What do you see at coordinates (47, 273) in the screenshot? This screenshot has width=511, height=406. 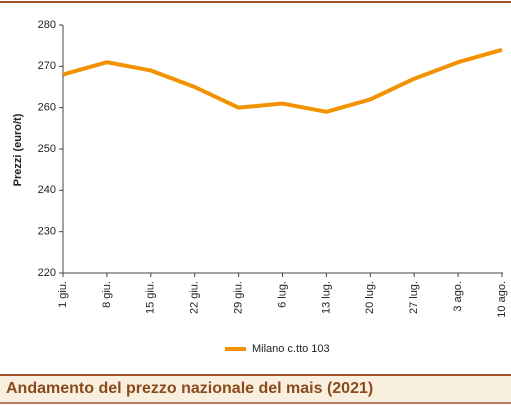 I see `y-tick-label: 220` at bounding box center [47, 273].